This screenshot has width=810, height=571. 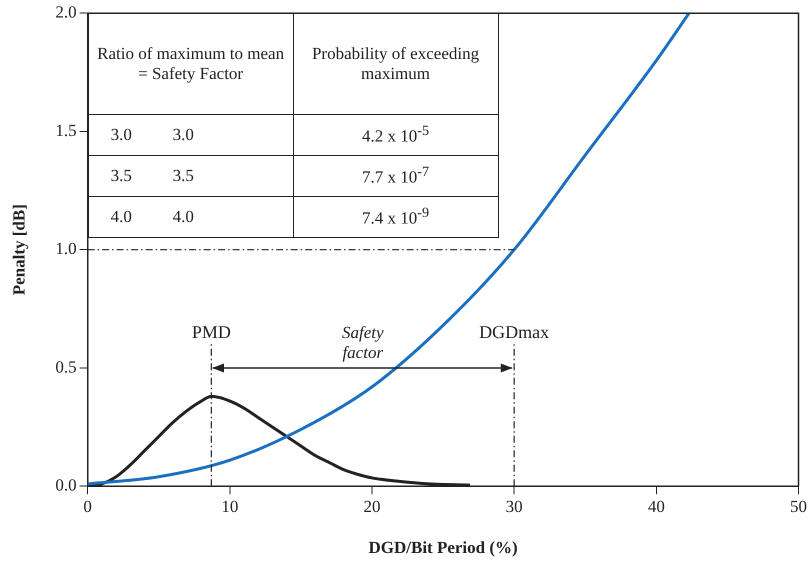 I want to click on annotation: Ratio of maximum to mean = Safety Factor, so click(x=191, y=64).